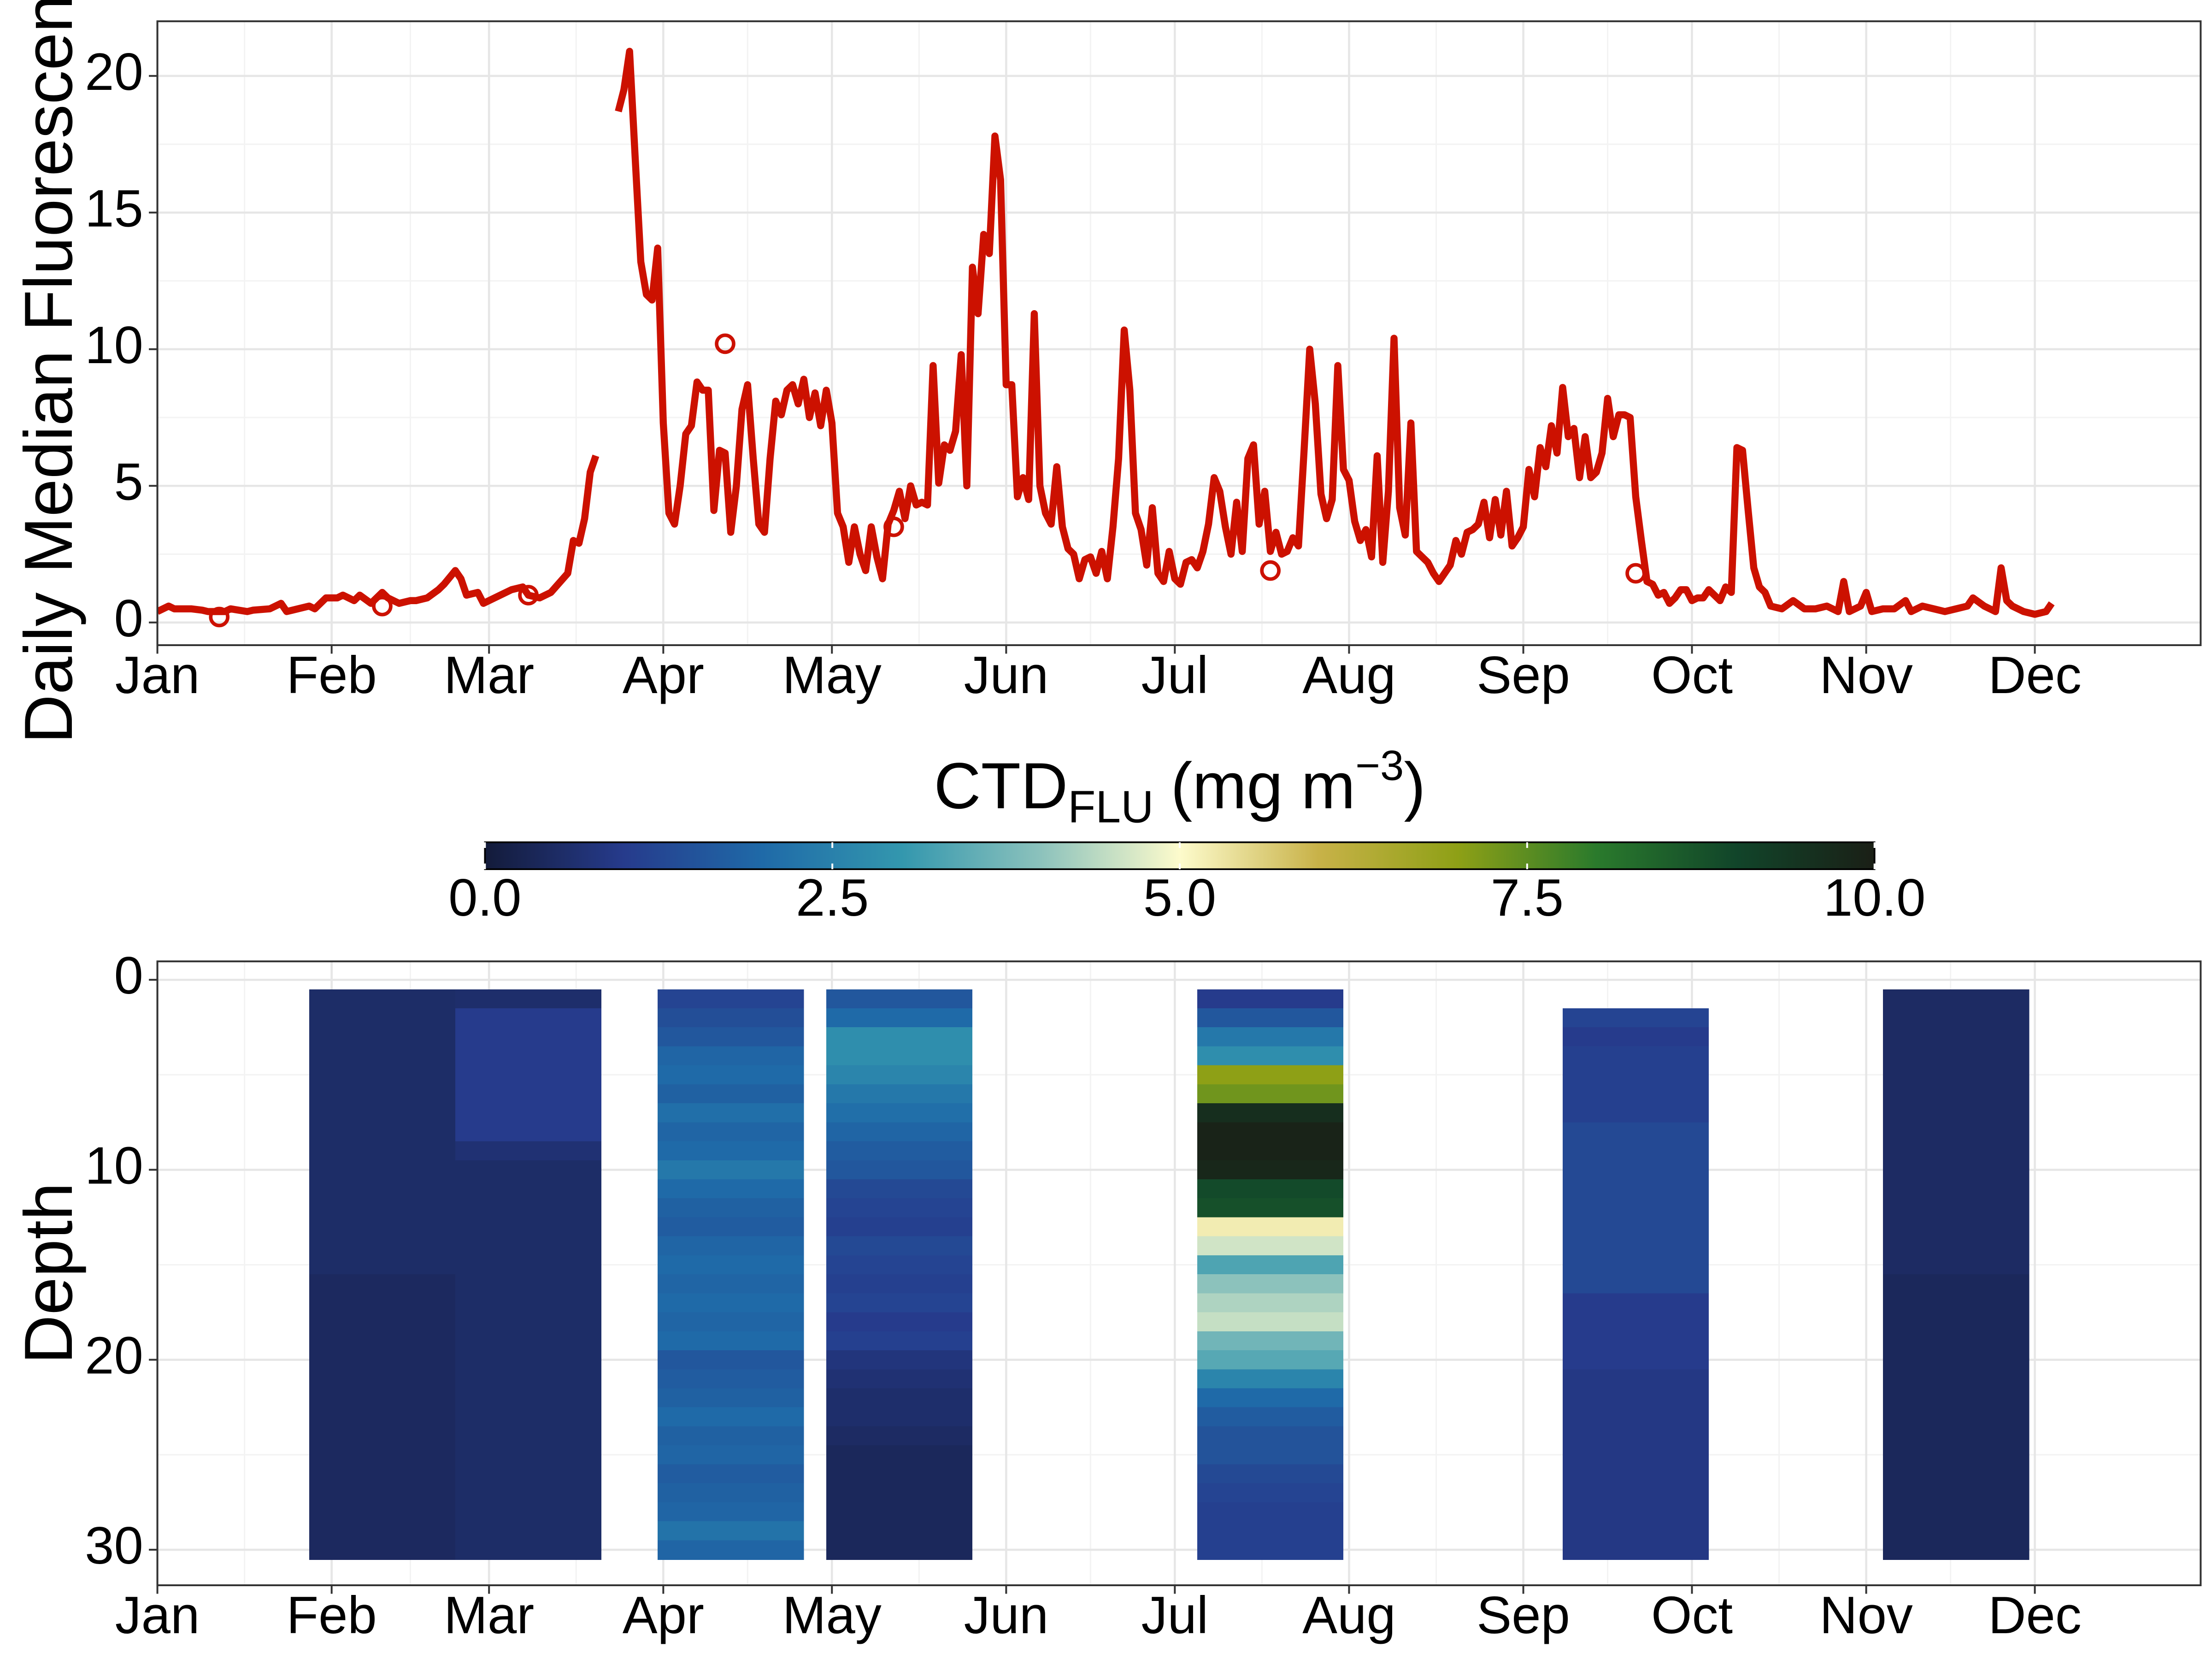  Describe the element at coordinates (128, 618) in the screenshot. I see `y-tick-label: 0` at that location.